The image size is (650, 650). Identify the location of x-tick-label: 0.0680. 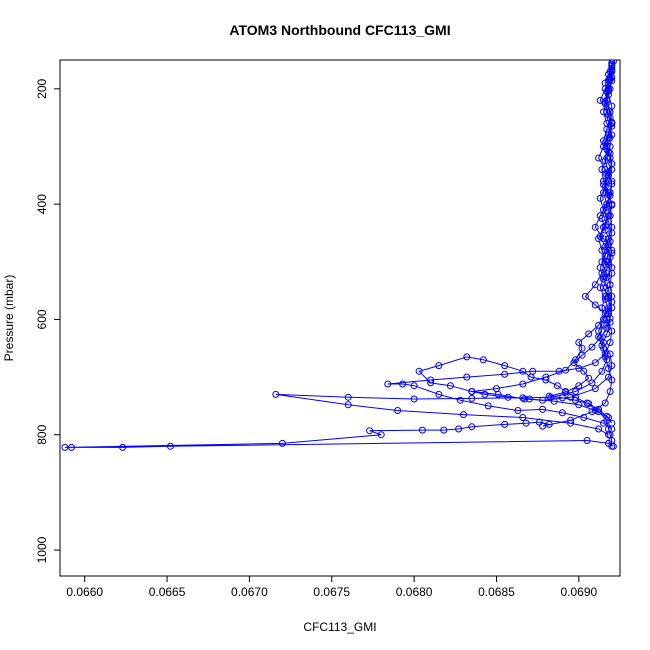
(414, 592).